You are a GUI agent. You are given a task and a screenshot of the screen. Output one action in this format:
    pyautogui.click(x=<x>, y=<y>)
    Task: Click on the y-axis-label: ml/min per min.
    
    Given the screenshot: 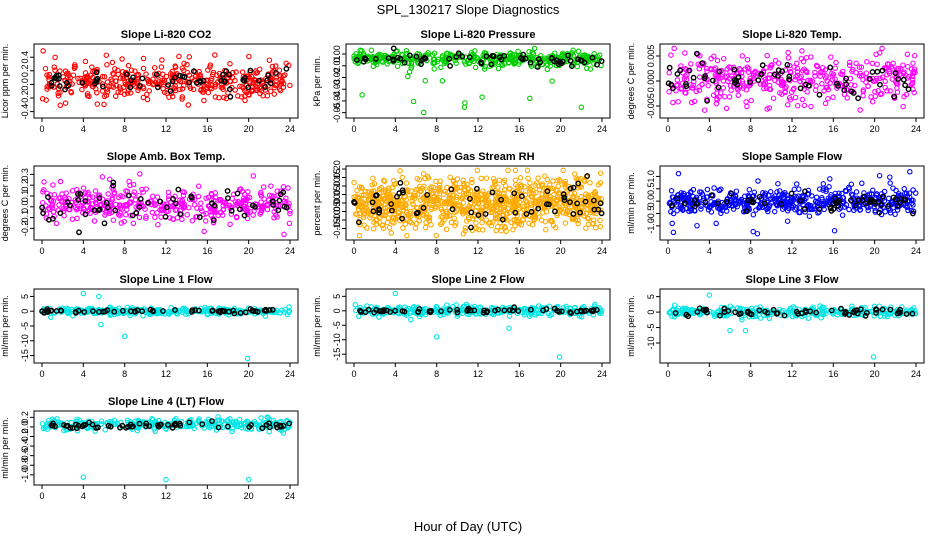 What is the action you would take?
    pyautogui.click(x=631, y=326)
    